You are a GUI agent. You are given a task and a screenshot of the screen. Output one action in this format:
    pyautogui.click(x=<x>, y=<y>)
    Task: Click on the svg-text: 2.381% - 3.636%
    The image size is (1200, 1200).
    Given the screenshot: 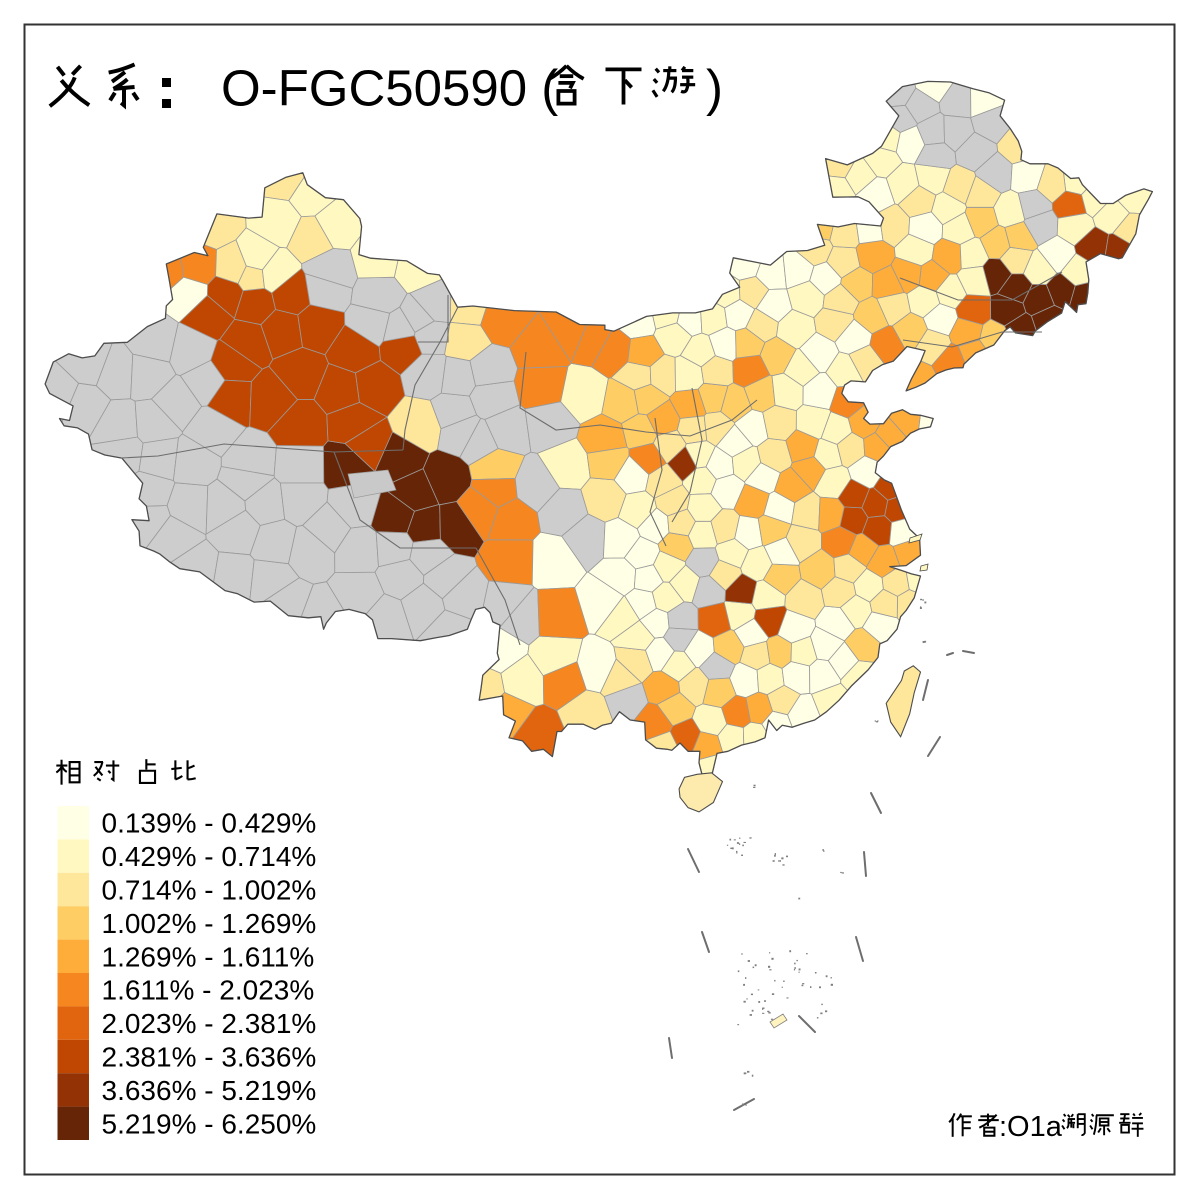 What is the action you would take?
    pyautogui.click(x=209, y=1057)
    